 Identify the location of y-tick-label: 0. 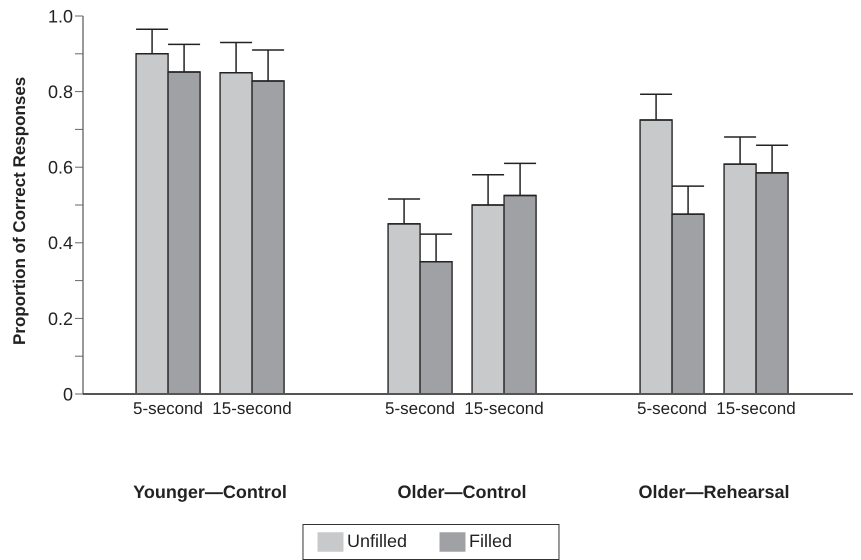
(67, 394).